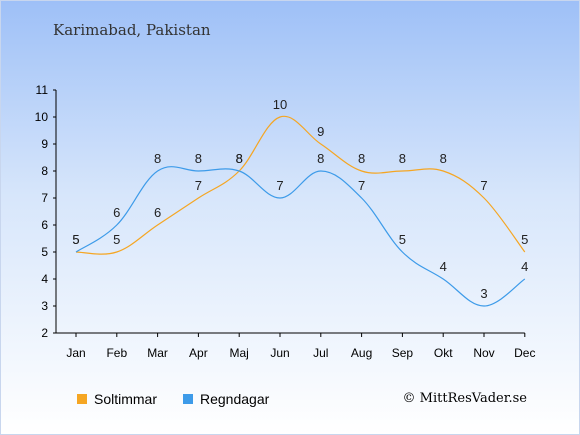 The width and height of the screenshot is (580, 435). Describe the element at coordinates (42, 117) in the screenshot. I see `y-tick-label: 10` at that location.